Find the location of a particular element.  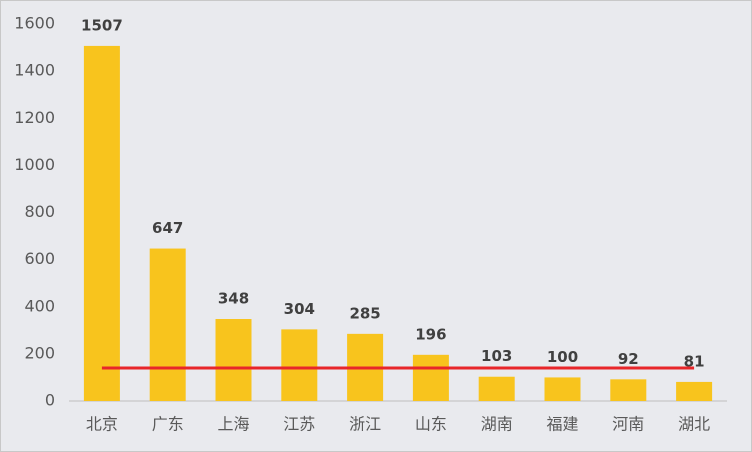

y-tick-label: 1200 is located at coordinates (34, 117).